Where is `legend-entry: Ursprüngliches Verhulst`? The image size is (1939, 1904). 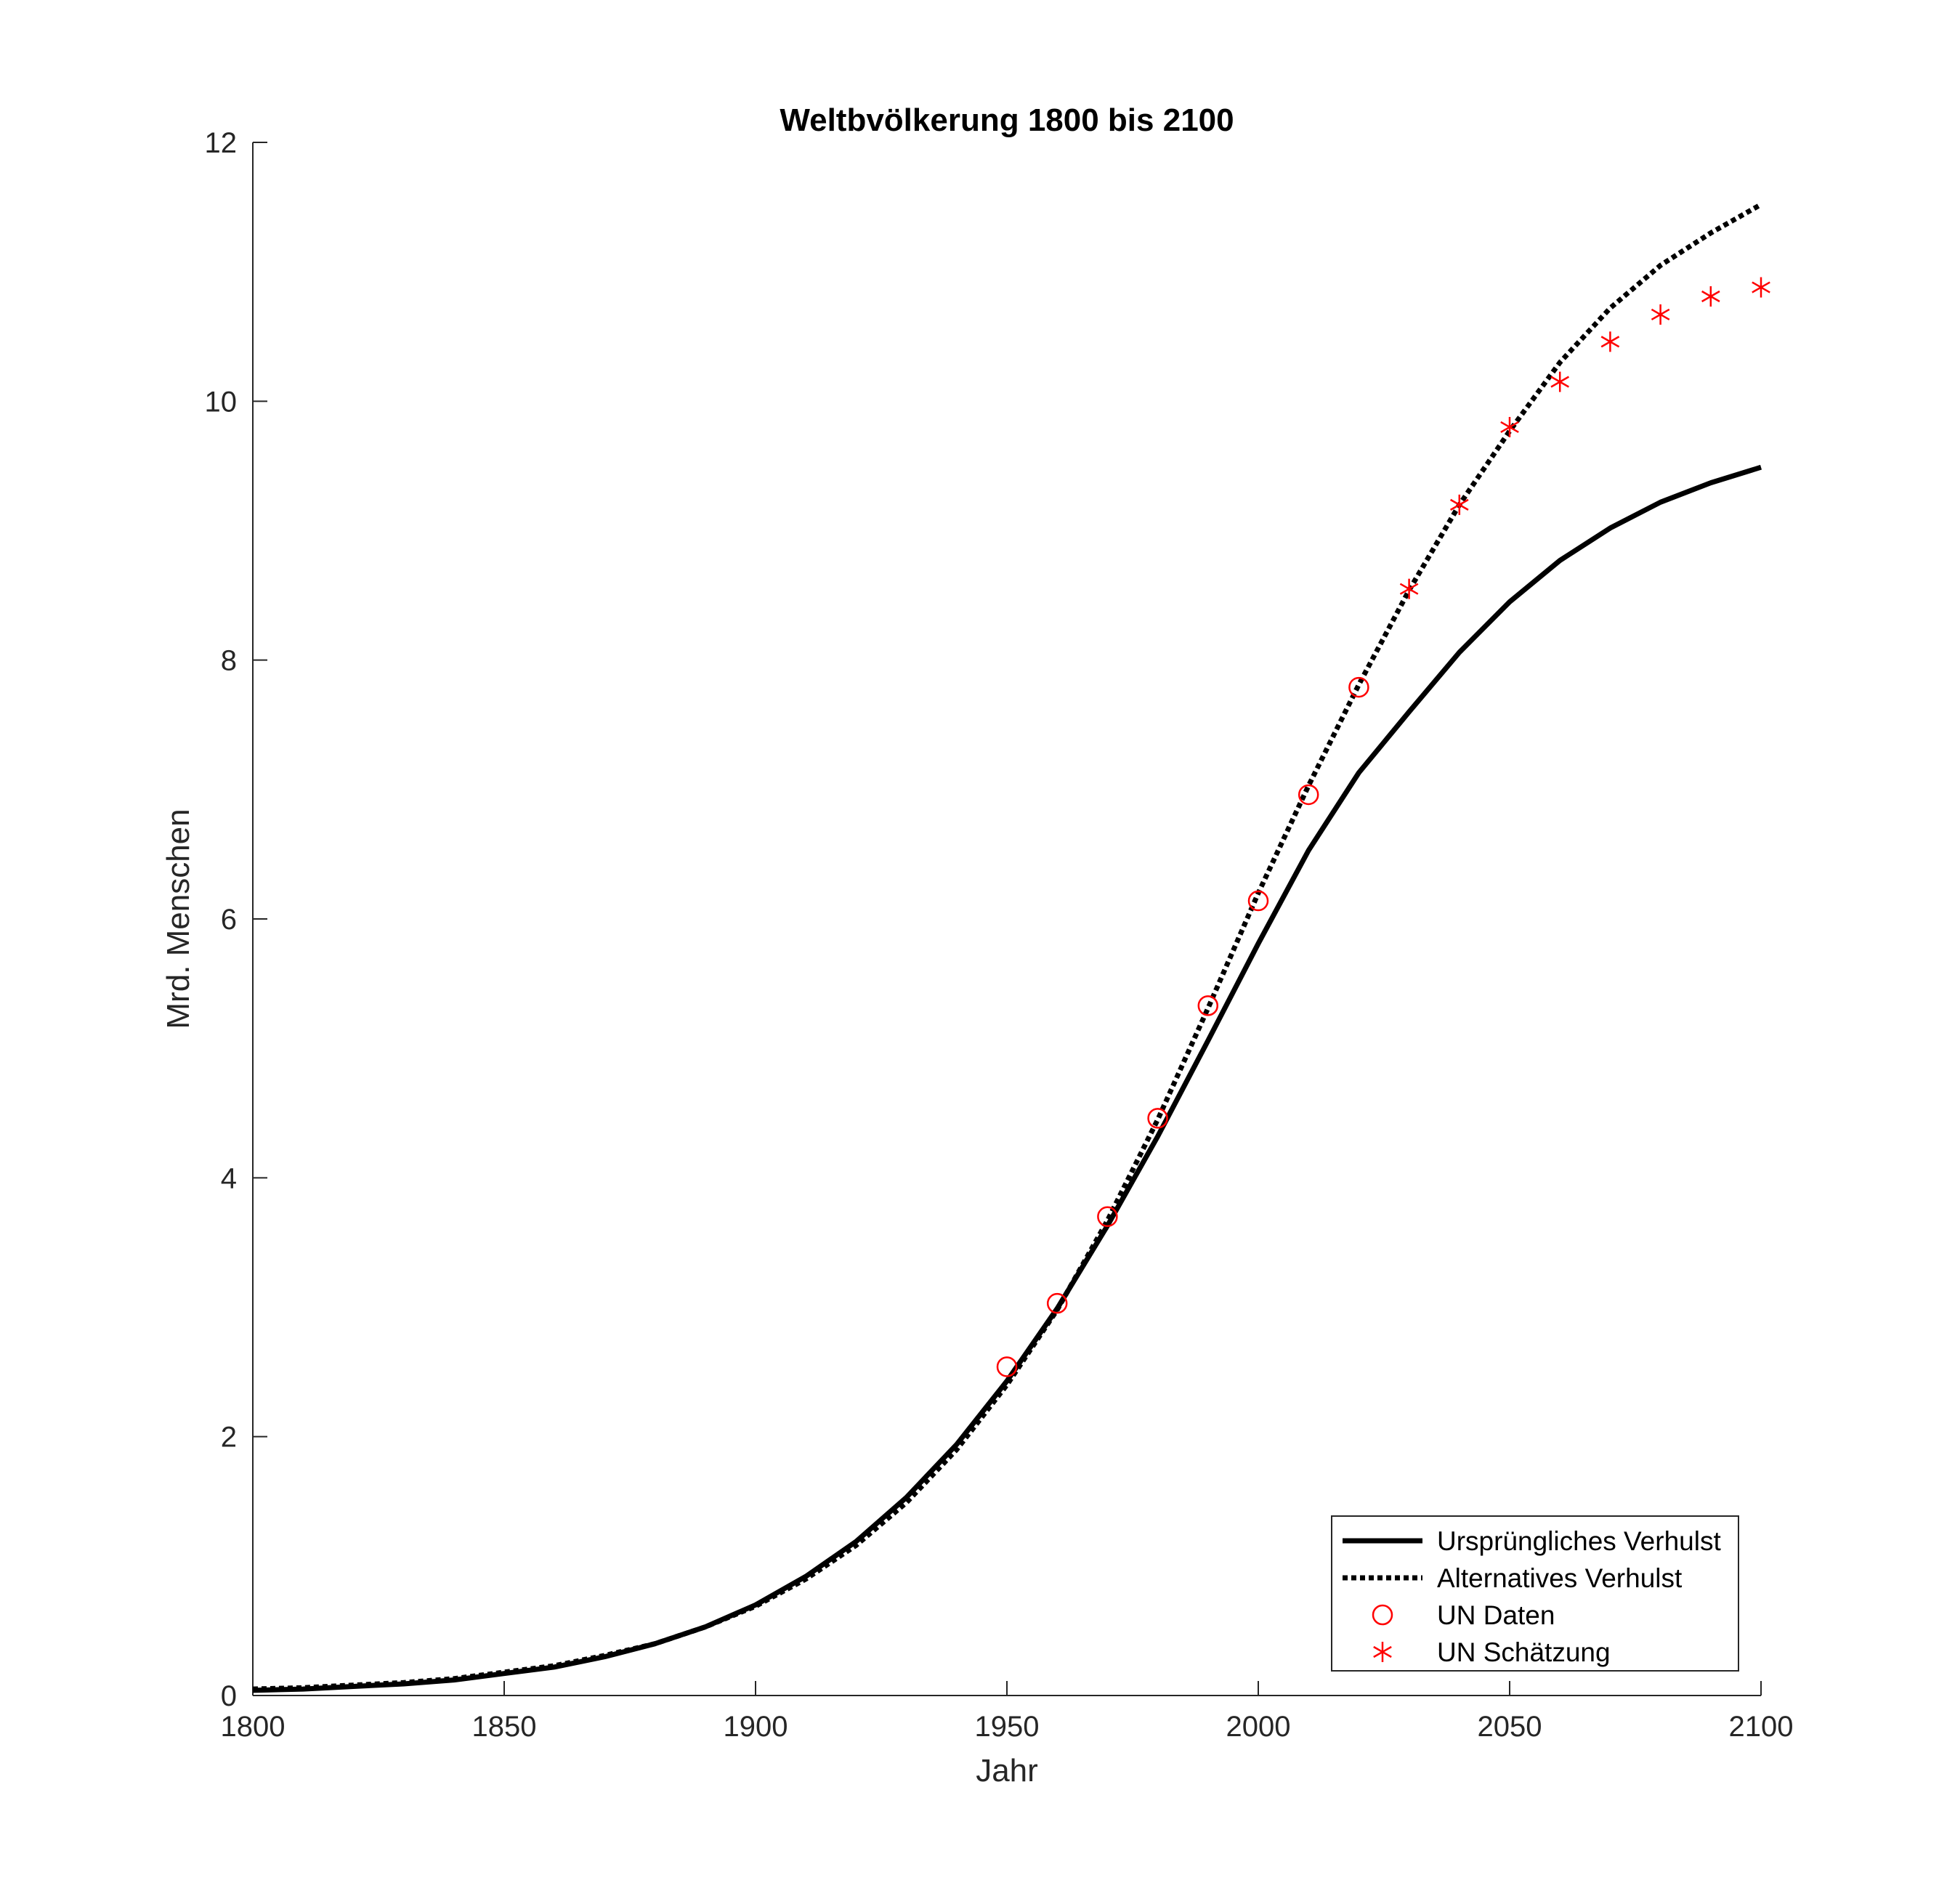 legend-entry: Ursprüngliches Verhulst is located at coordinates (1532, 1541).